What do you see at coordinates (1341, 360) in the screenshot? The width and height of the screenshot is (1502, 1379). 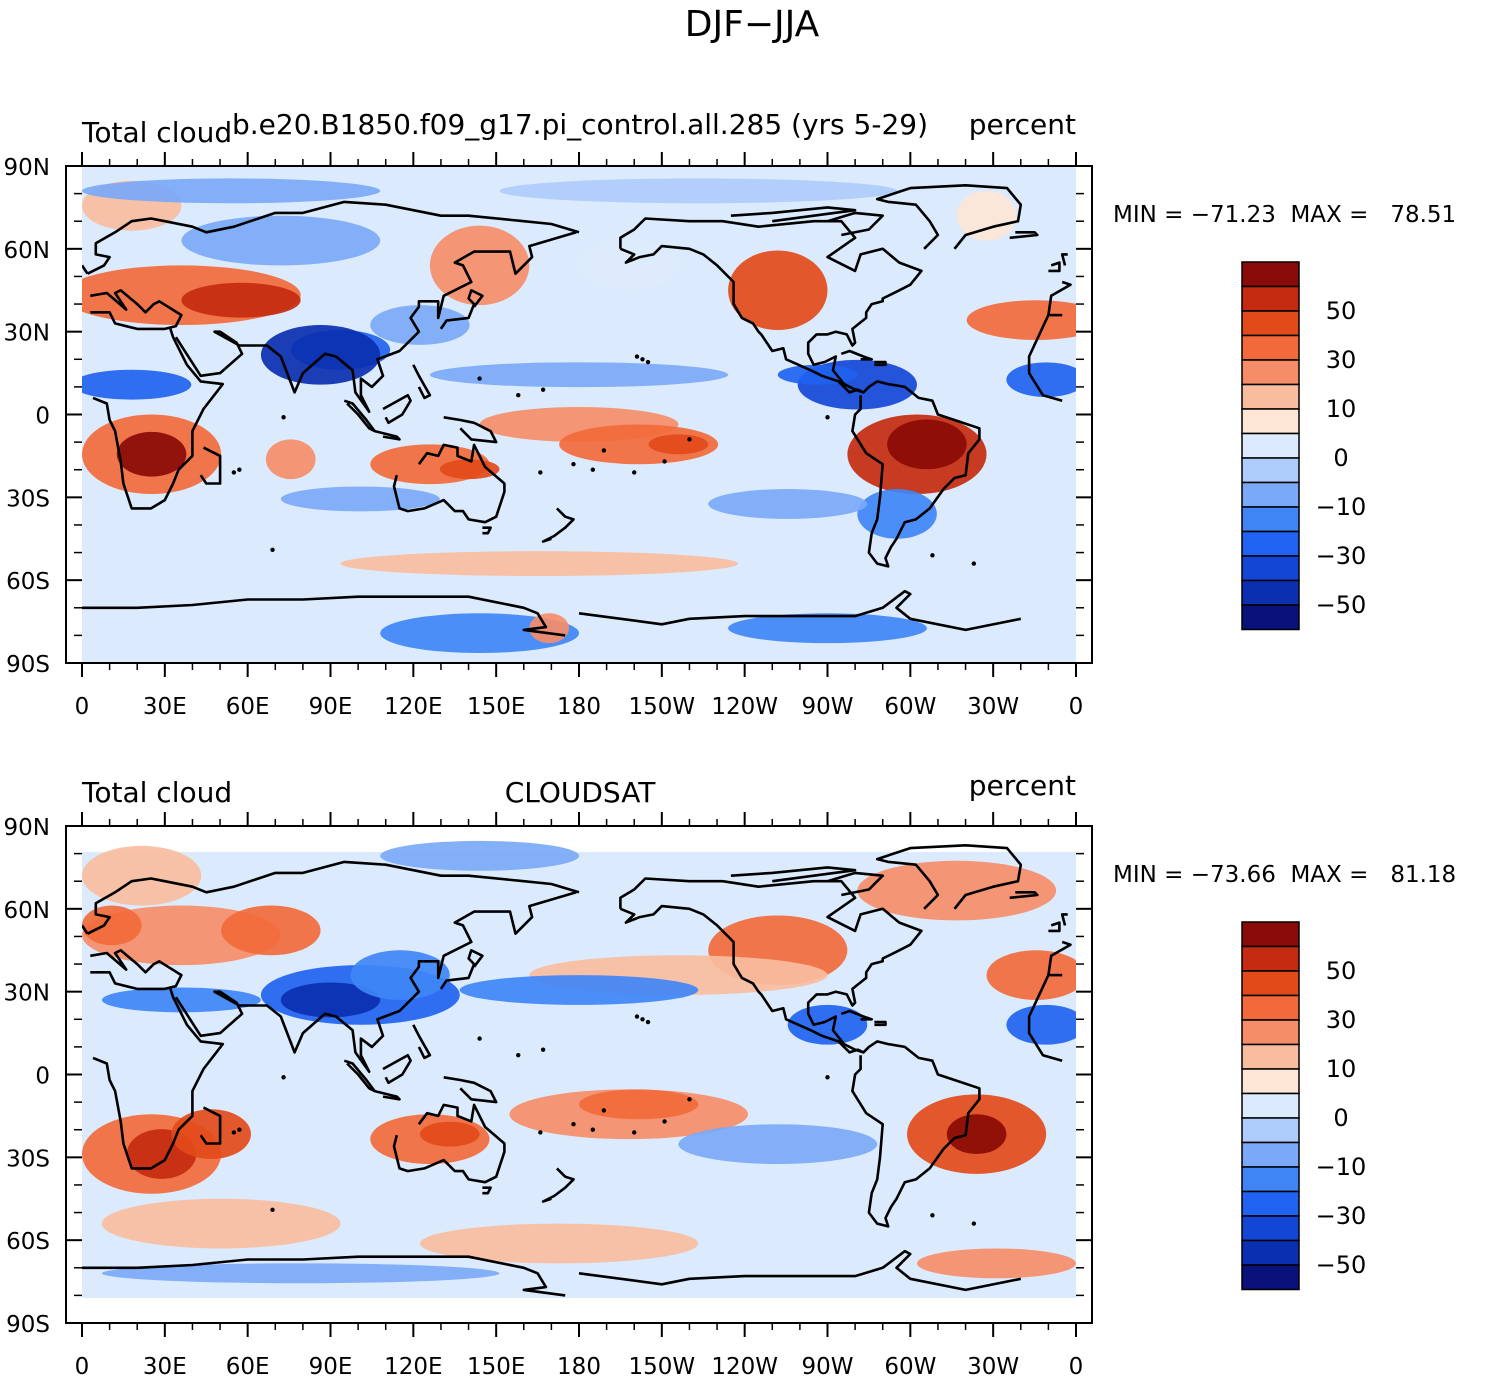 I see `colorbar-label: 30` at bounding box center [1341, 360].